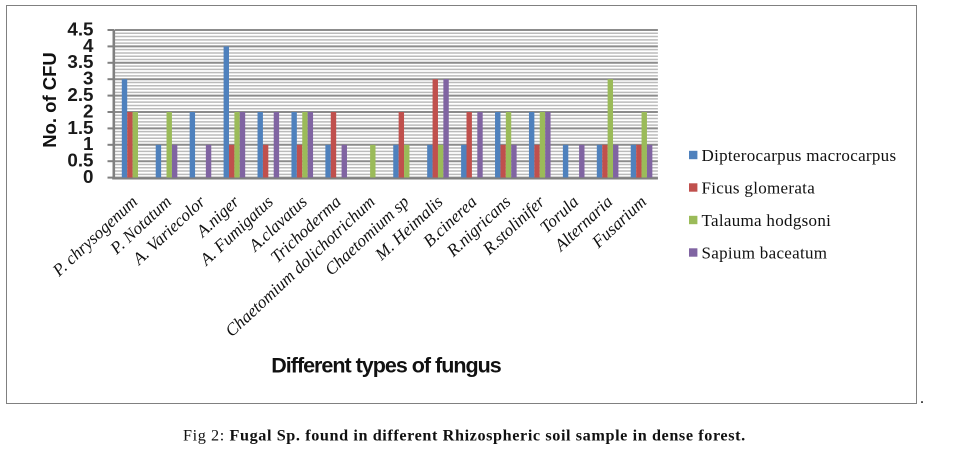  I want to click on svg-text: No. of CFU, so click(49, 100).